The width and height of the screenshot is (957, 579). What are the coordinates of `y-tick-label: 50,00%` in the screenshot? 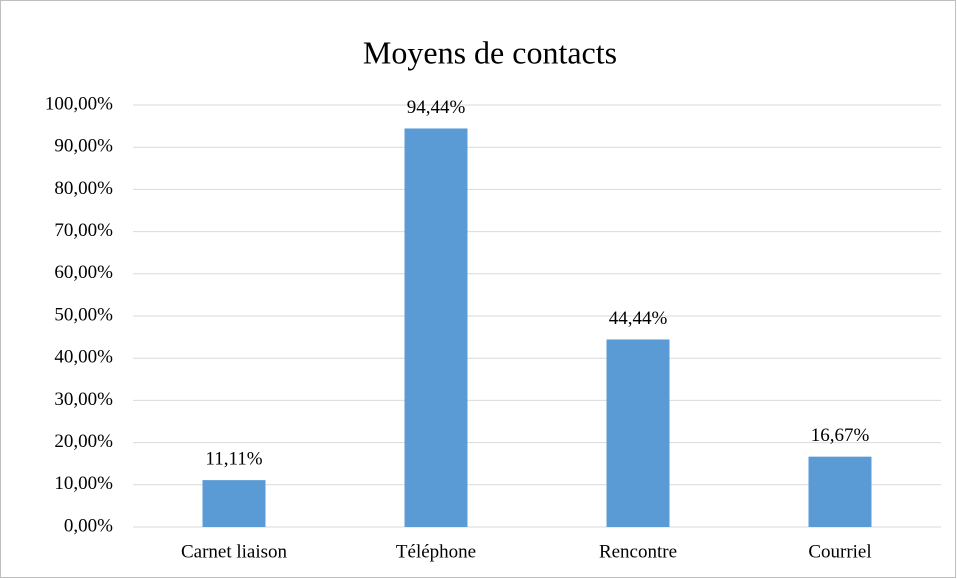 It's located at (83, 314).